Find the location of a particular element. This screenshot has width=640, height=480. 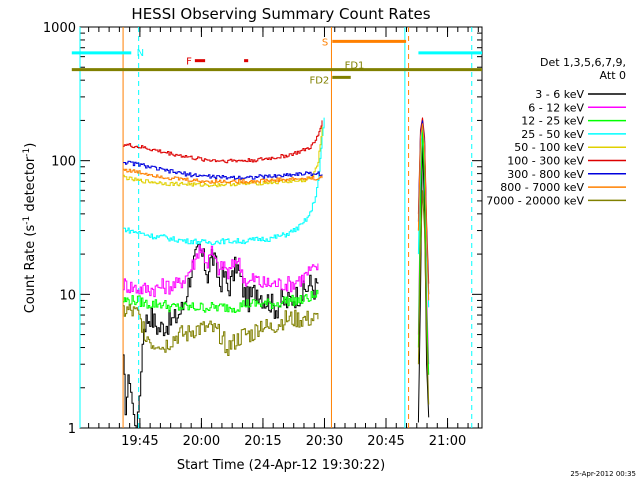

legend-row: 7000 - 20000 keV is located at coordinates (556, 200).